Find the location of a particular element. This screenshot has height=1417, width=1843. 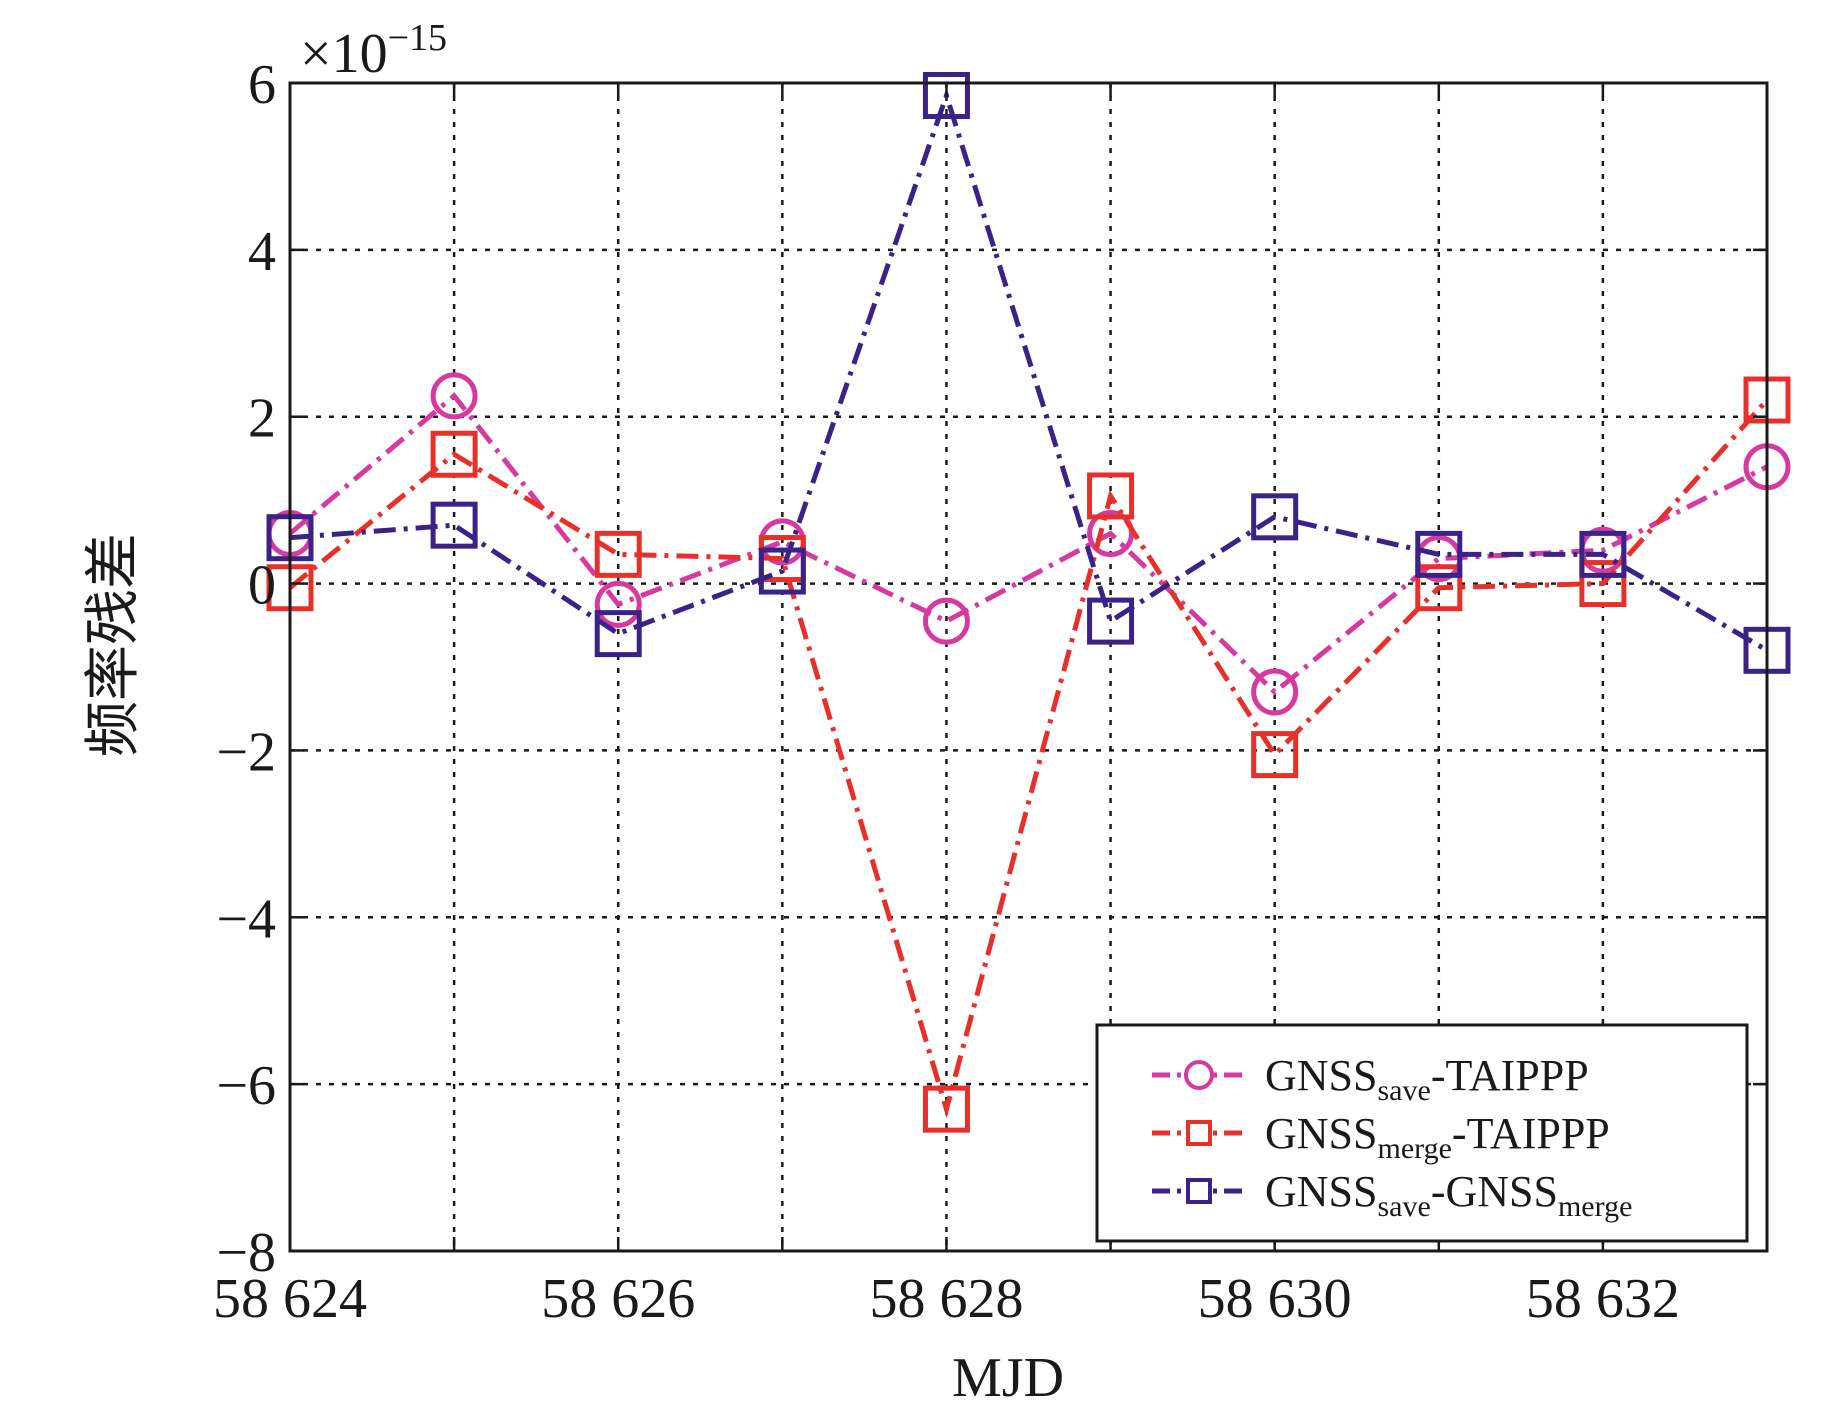

y-multiplier: ×10⁻¹⁵ is located at coordinates (373, 51).